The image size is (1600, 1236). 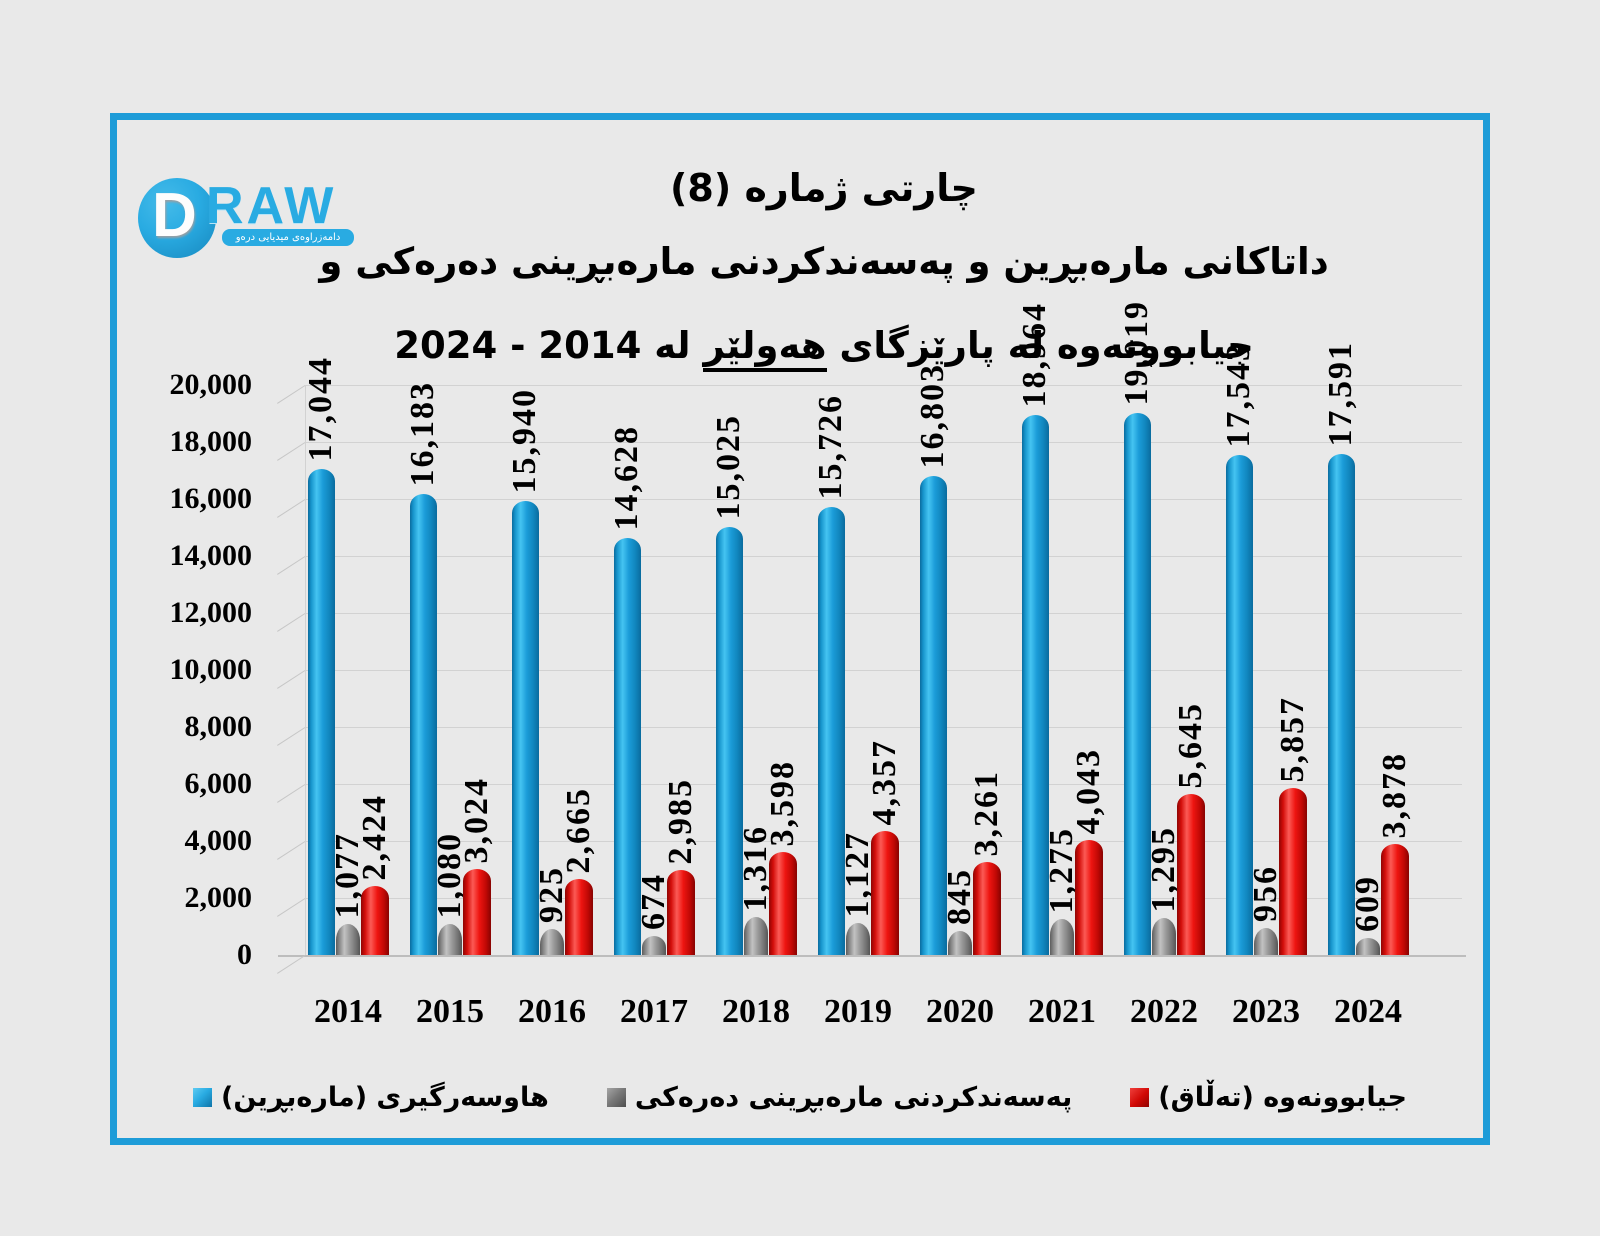 What do you see at coordinates (1164, 1011) in the screenshot?
I see `x-axis-label: 2022` at bounding box center [1164, 1011].